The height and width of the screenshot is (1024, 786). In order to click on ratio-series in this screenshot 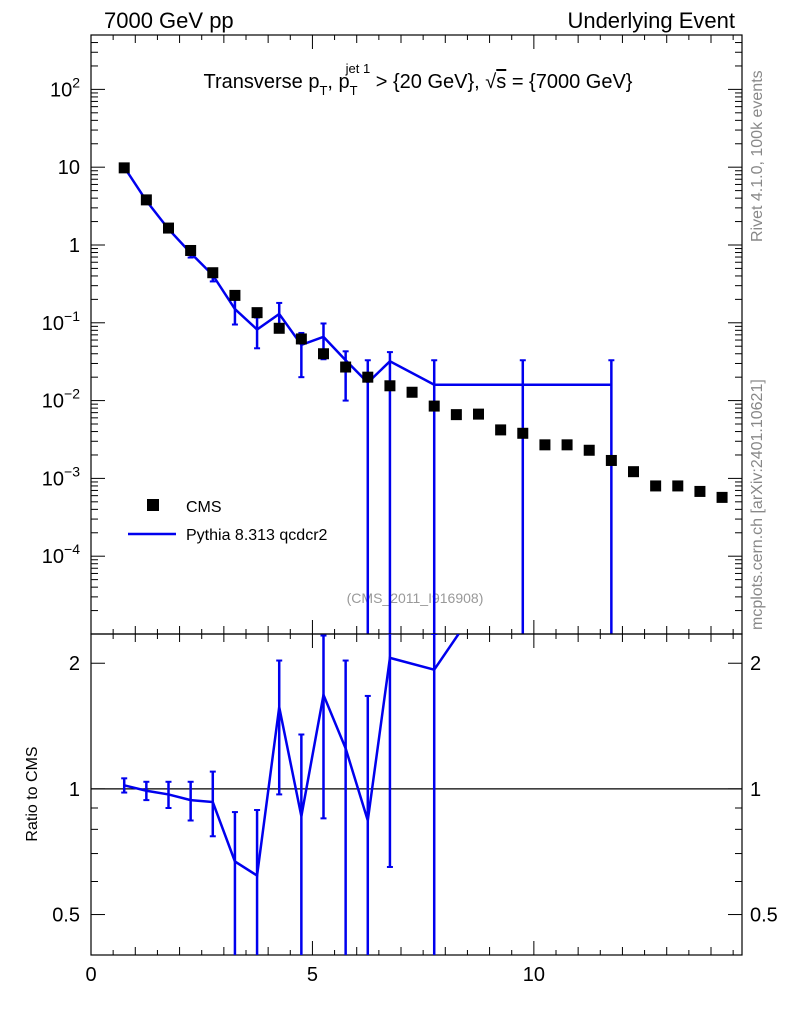, I will do `click(290, 794)`.